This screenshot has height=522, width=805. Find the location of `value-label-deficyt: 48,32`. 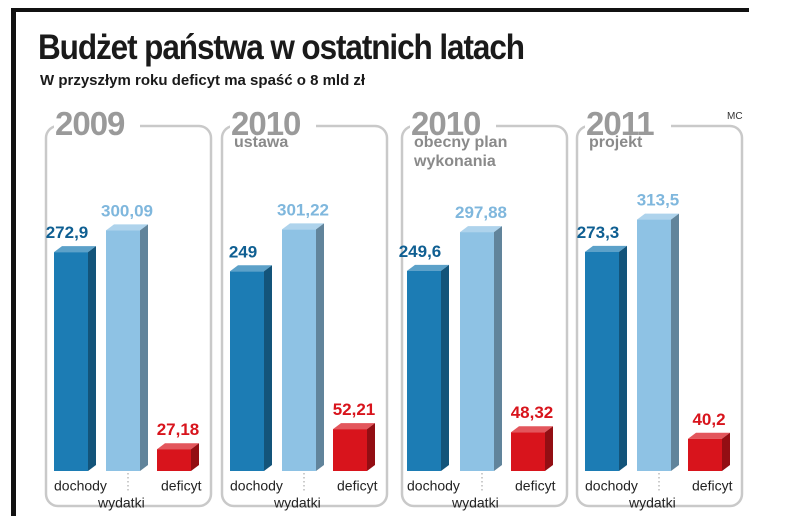

value-label-deficyt: 48,32 is located at coordinates (532, 412).